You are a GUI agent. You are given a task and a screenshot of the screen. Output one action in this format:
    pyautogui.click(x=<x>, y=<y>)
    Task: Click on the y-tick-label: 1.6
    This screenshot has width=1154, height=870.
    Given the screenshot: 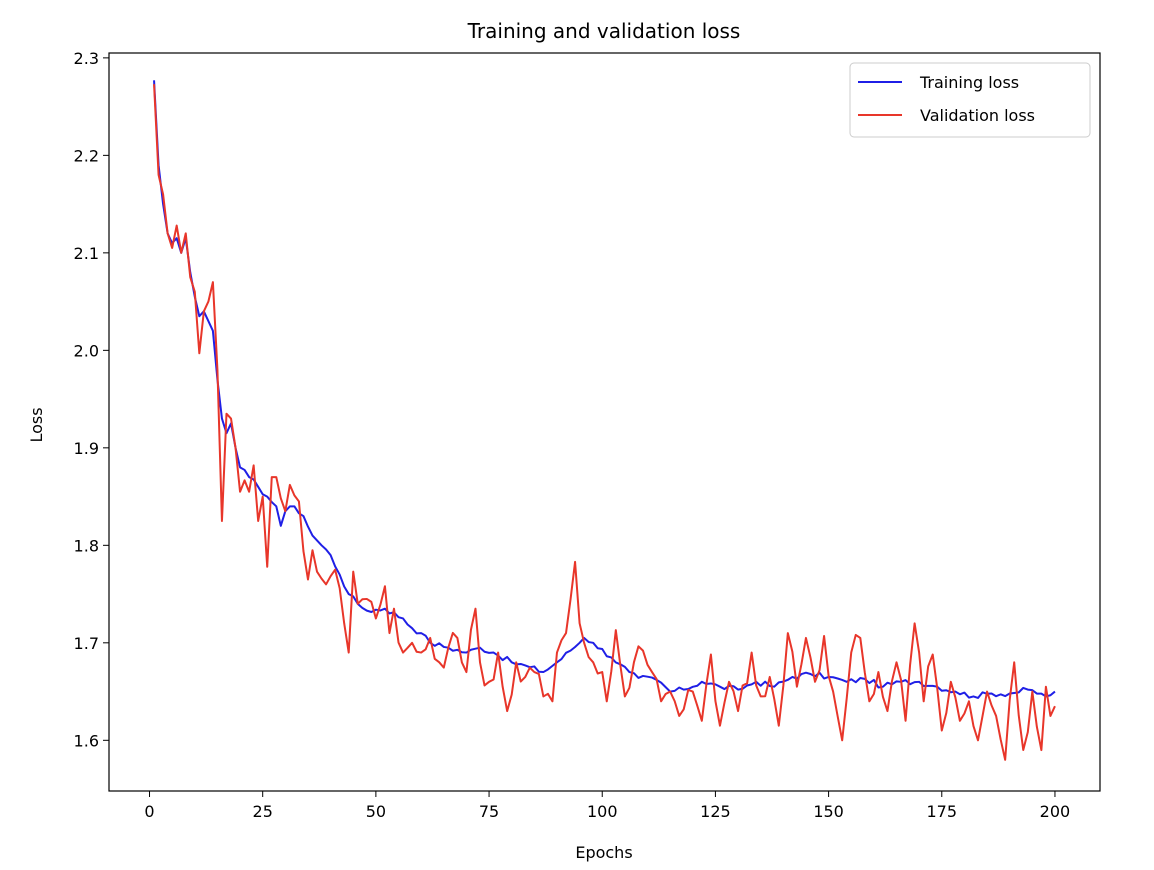 What is the action you would take?
    pyautogui.click(x=86, y=740)
    